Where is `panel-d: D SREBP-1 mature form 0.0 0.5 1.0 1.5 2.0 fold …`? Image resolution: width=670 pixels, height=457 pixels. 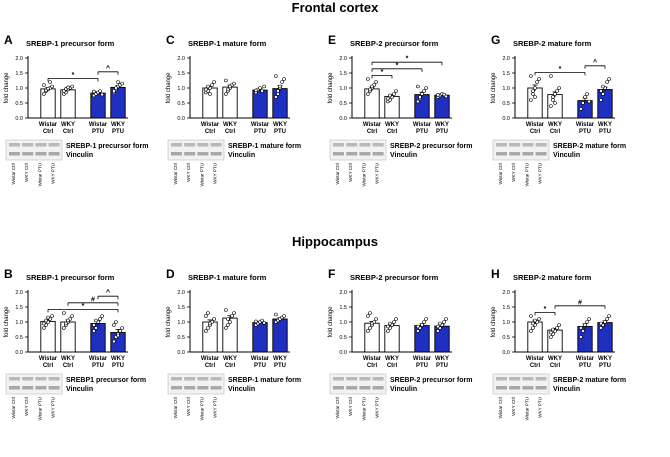 panel-d: D SREBP-1 mature form 0.0 0.5 1.0 1.5 2.0 fold … is located at coordinates (233, 343).